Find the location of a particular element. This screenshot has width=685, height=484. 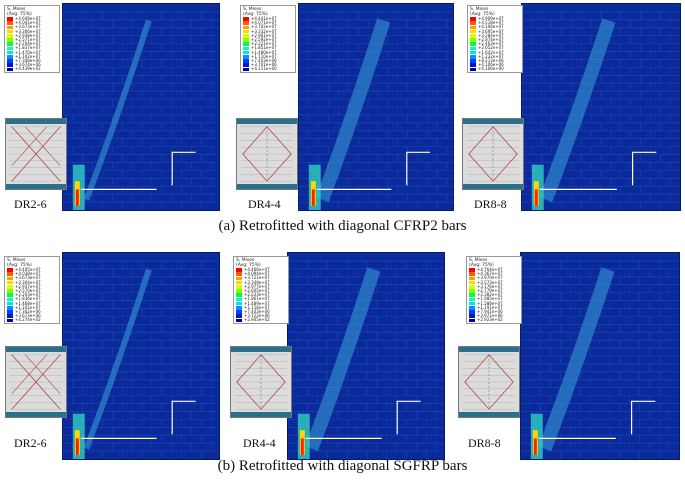

legend-row: +4.274e+02 is located at coordinates (32, 320).